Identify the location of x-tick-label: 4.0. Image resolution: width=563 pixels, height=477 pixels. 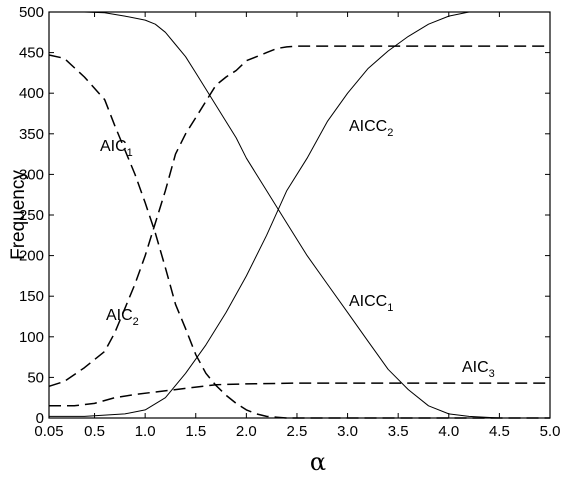
(448, 431).